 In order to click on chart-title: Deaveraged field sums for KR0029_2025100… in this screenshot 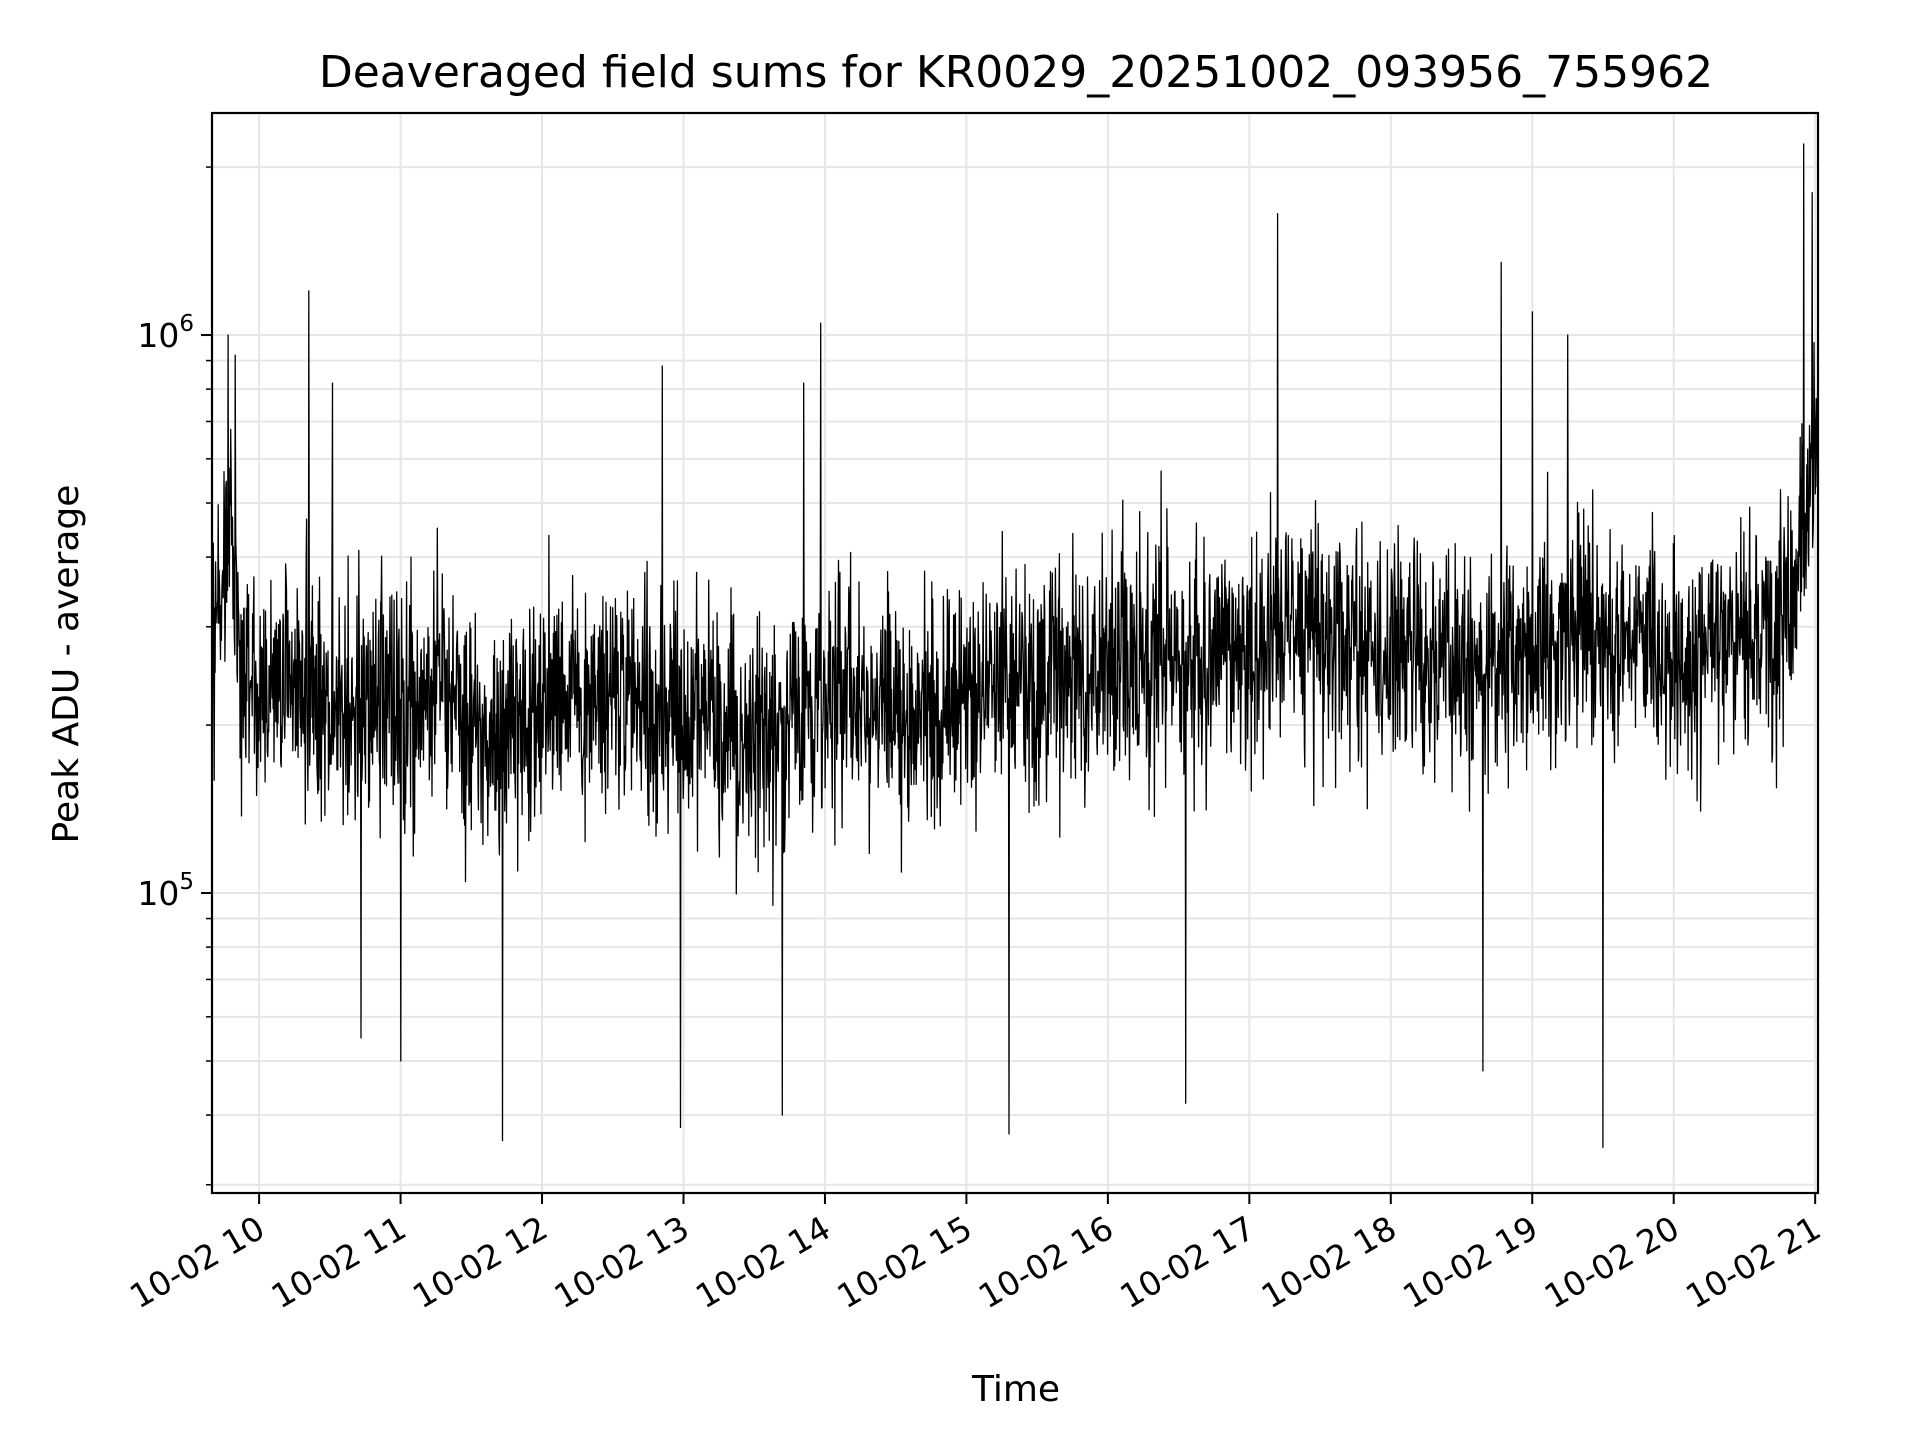, I will do `click(1016, 72)`.